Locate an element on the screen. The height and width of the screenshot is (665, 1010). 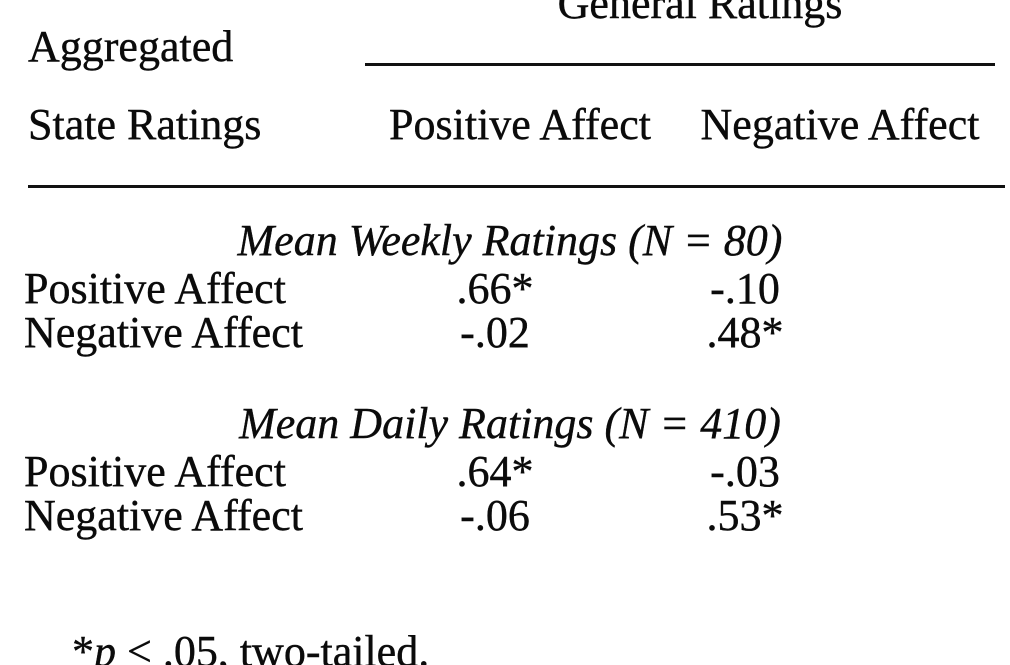
column-header-negative-affect: Negative Affect is located at coordinates (840, 124).